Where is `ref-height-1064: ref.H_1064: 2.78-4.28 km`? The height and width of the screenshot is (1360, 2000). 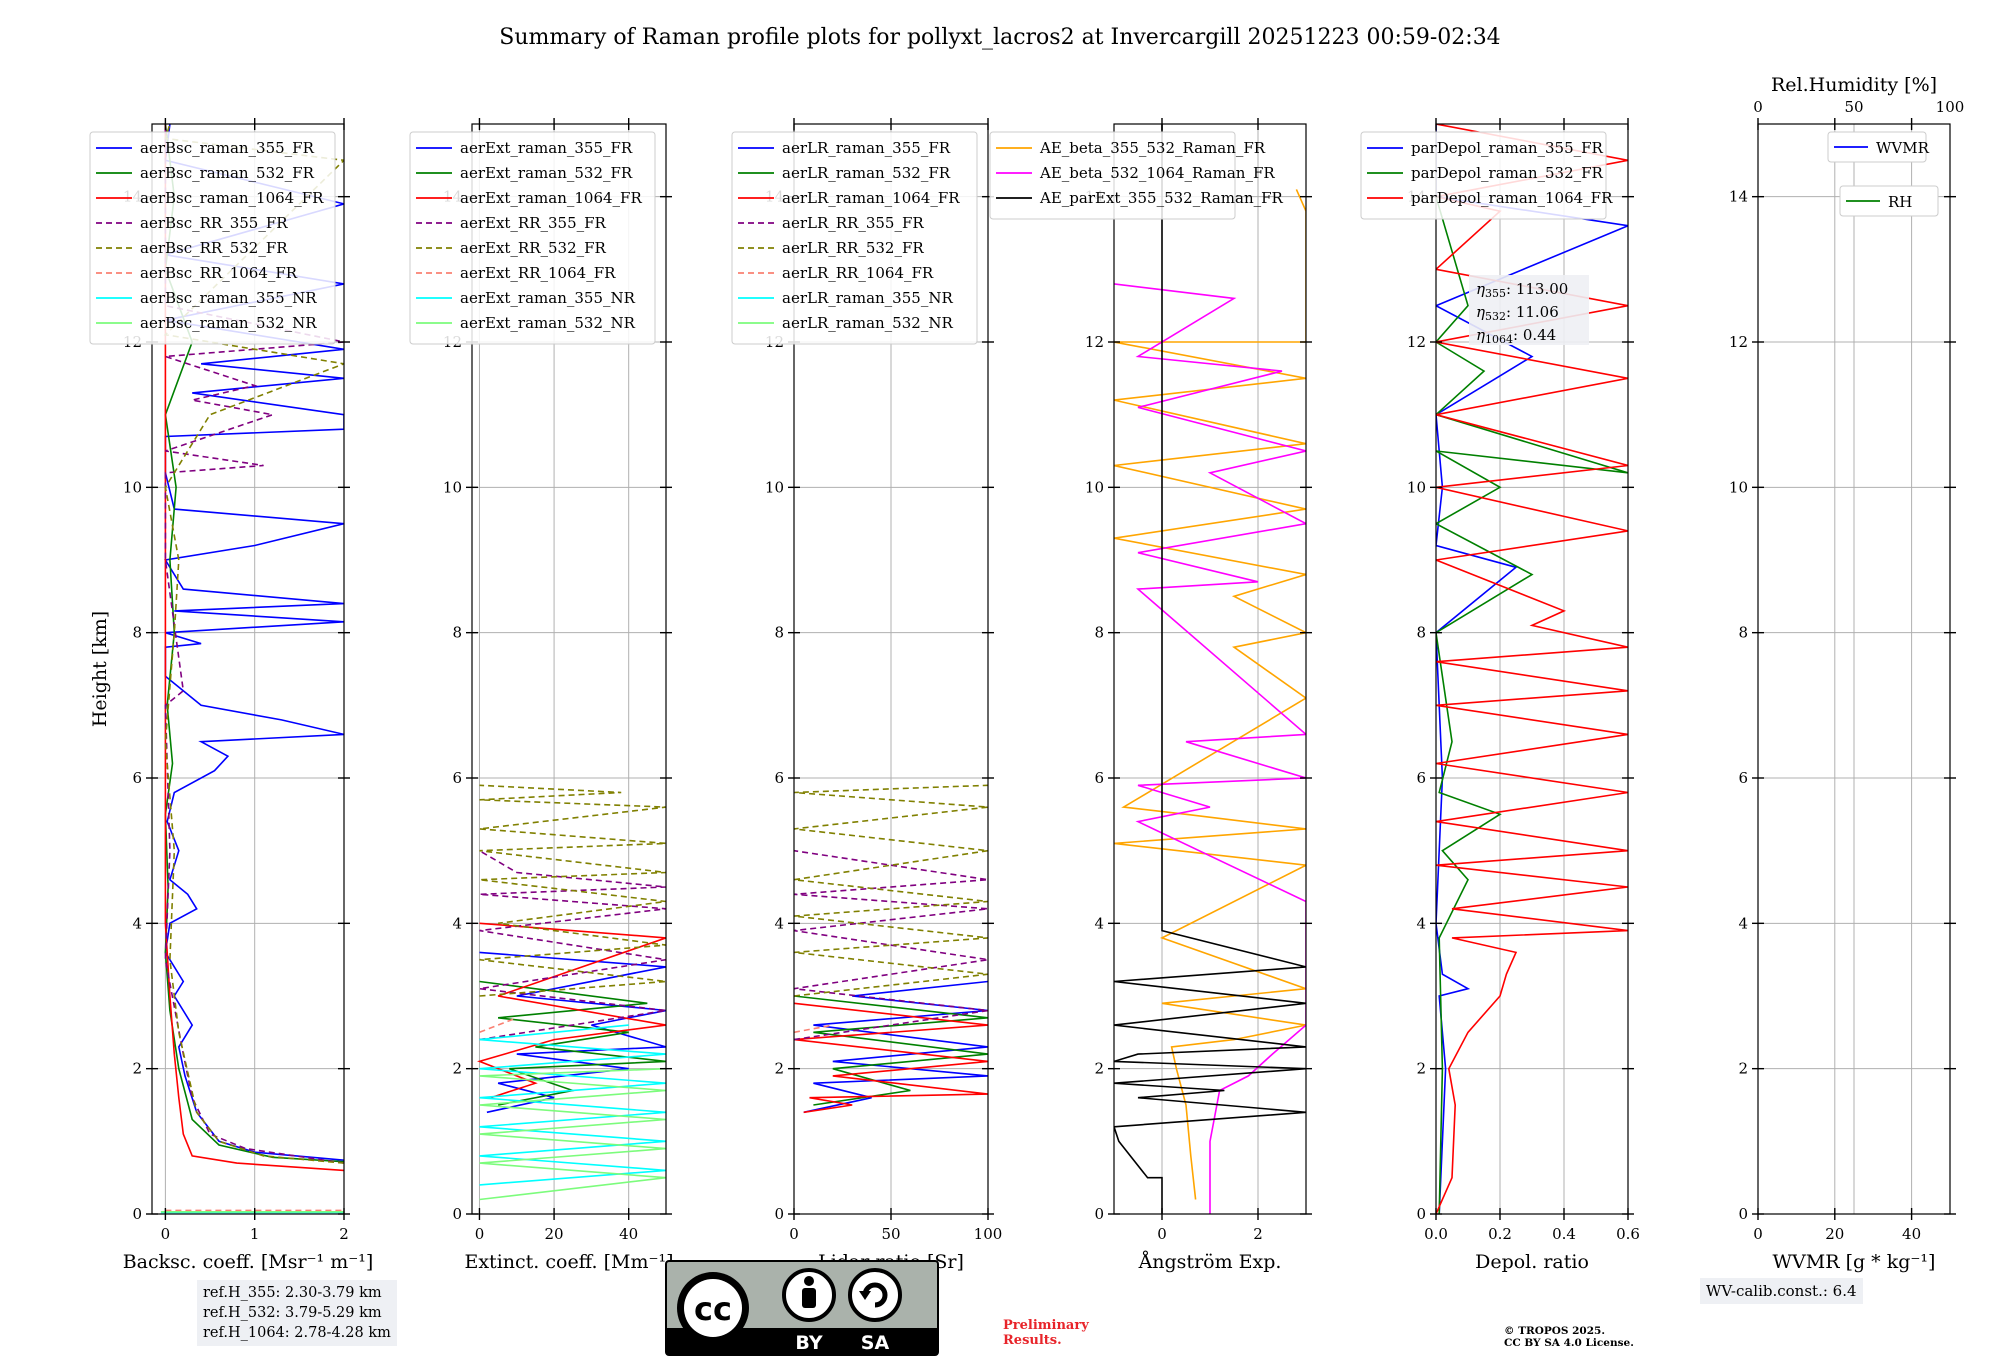
ref-height-1064: ref.H_1064: 2.78-4.28 km is located at coordinates (297, 1333).